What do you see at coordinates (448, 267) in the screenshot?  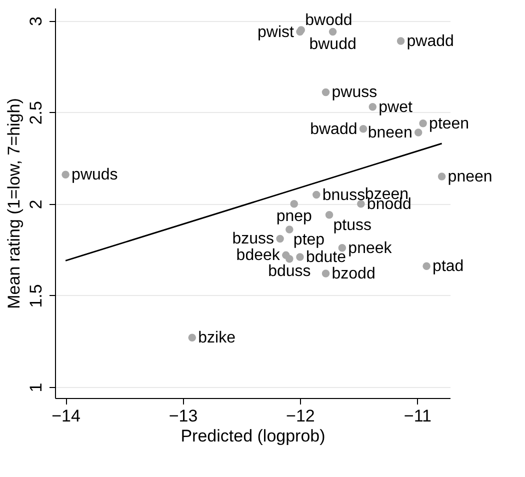 I see `annotation: ptad` at bounding box center [448, 267].